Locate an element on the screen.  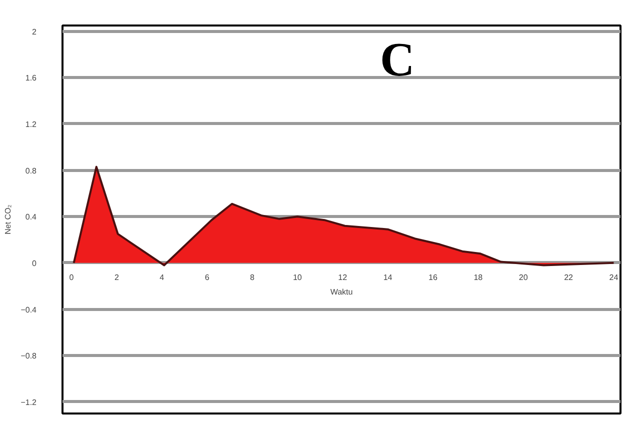
y-tick-label: 1.2 is located at coordinates (31, 124).